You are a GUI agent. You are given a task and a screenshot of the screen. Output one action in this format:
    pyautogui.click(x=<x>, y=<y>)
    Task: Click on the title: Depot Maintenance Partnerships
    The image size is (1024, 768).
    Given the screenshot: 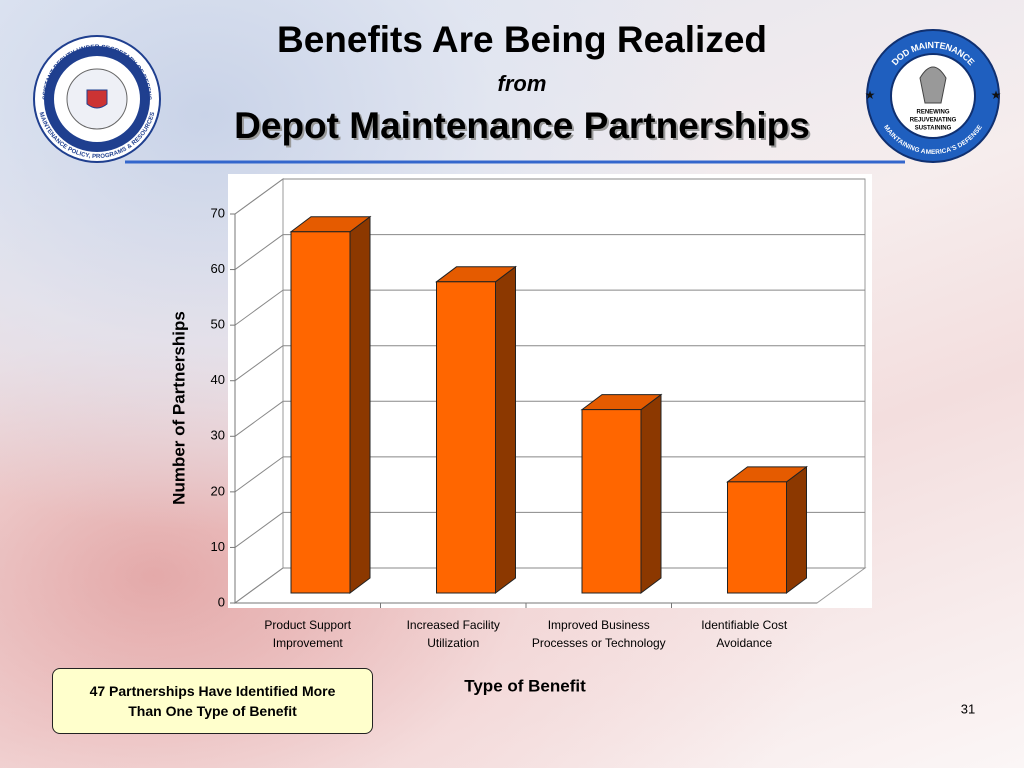 What is the action you would take?
    pyautogui.click(x=522, y=125)
    